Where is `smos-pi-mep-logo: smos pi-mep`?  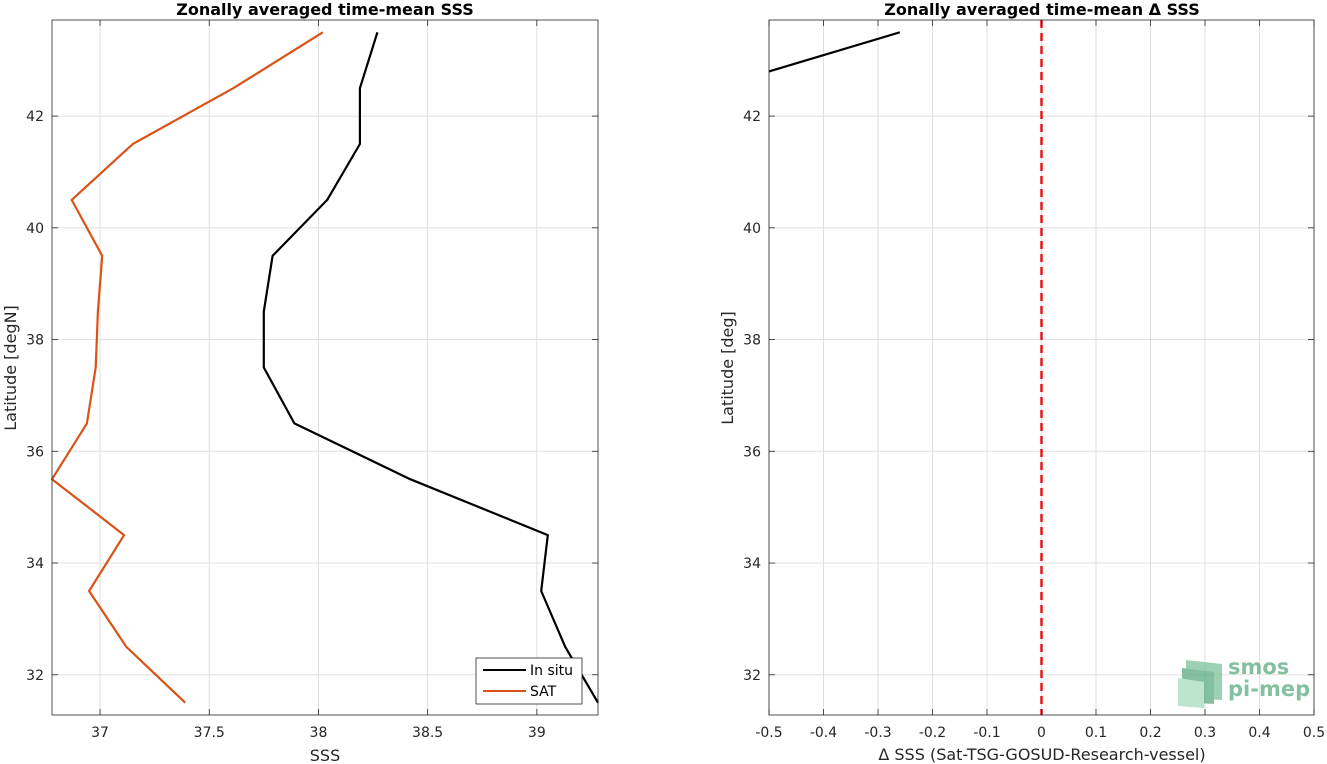
smos-pi-mep-logo: smos pi-mep is located at coordinates (1244, 681).